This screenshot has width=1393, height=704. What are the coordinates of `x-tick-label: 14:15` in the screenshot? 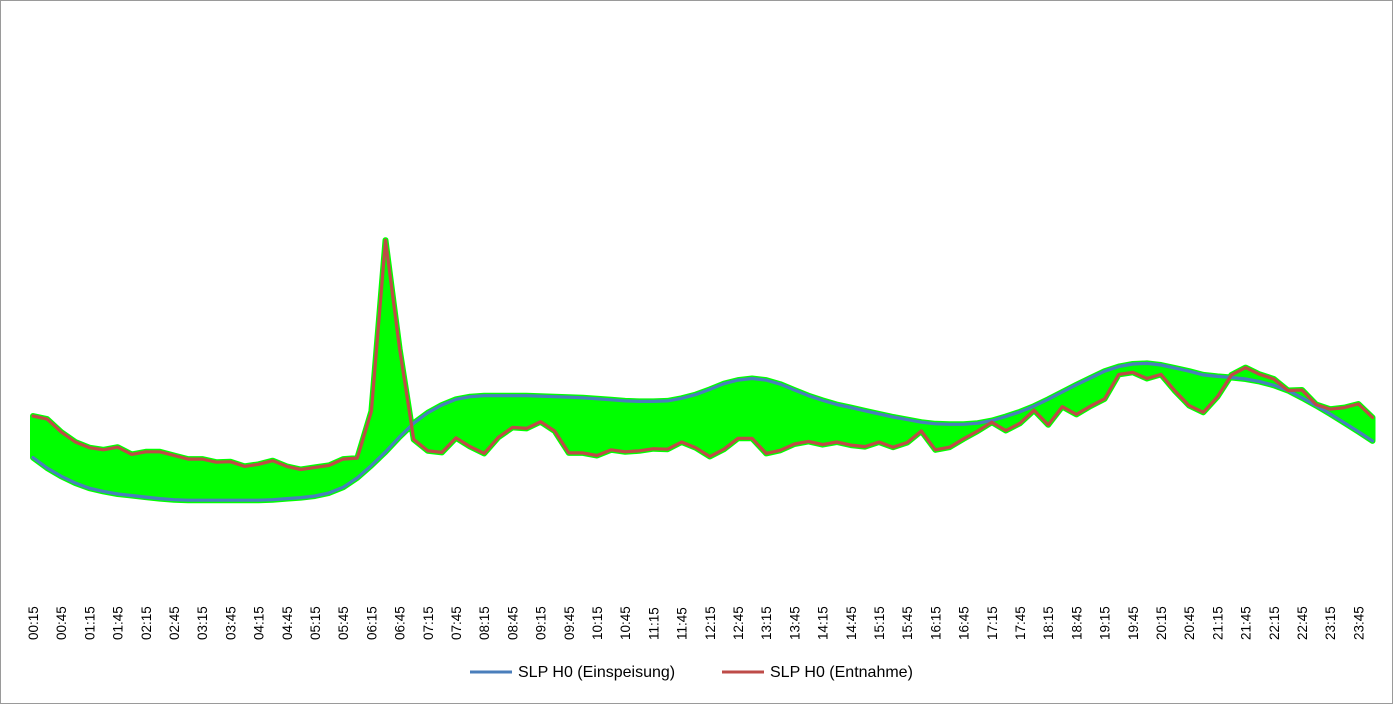 It's located at (823, 623).